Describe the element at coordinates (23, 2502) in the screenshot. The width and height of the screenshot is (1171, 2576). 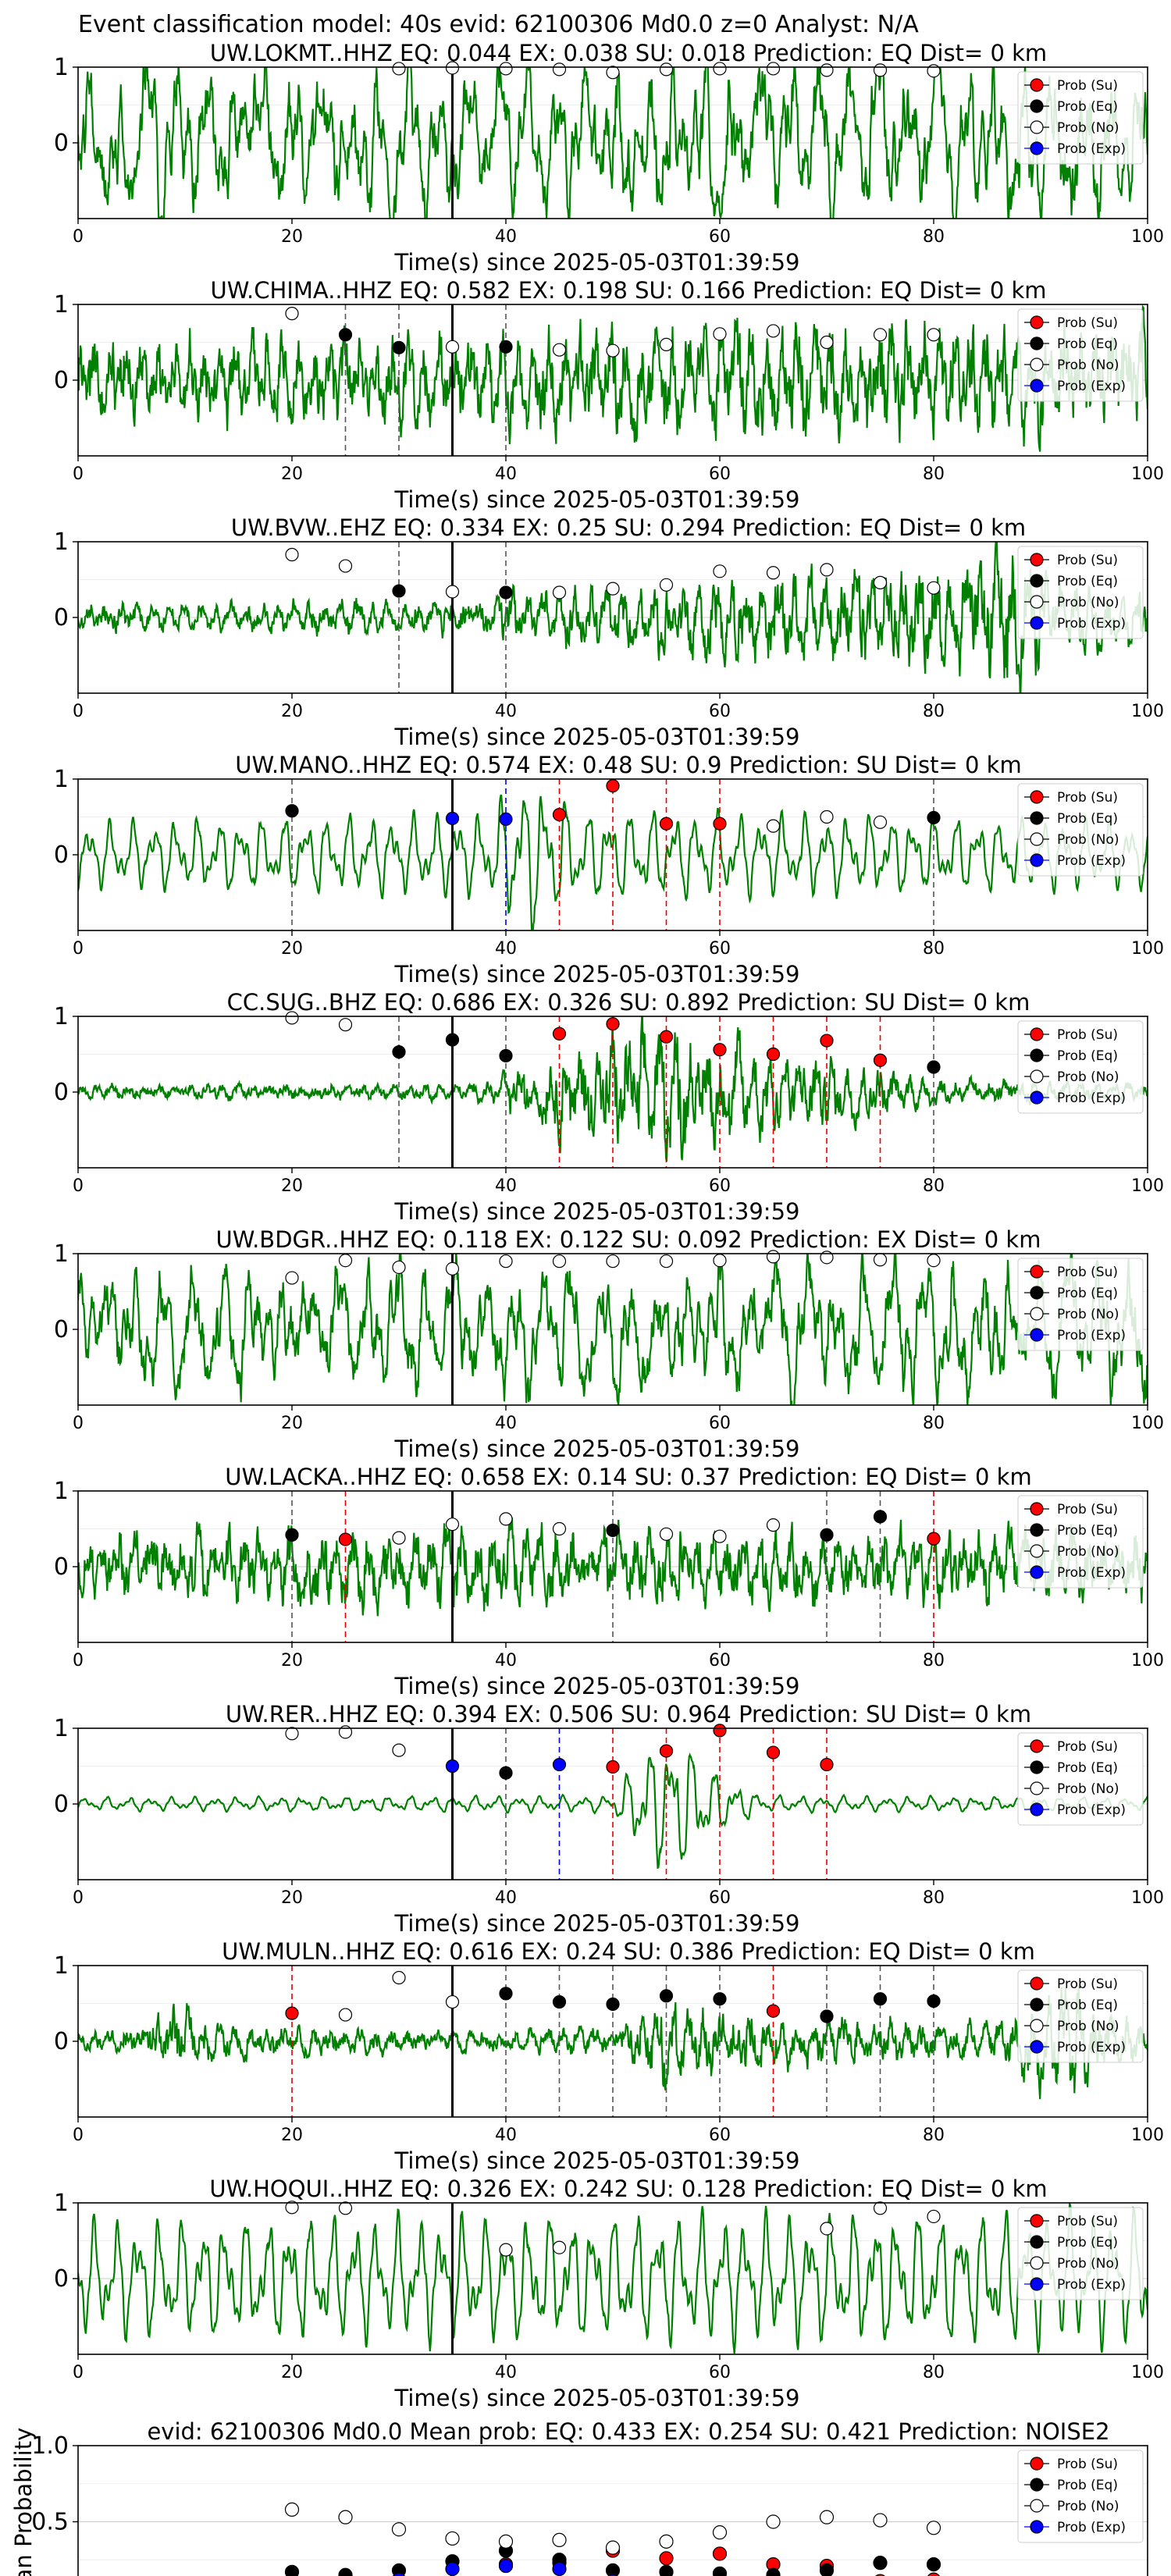
I see `y-axis-label: Mean Probability` at that location.